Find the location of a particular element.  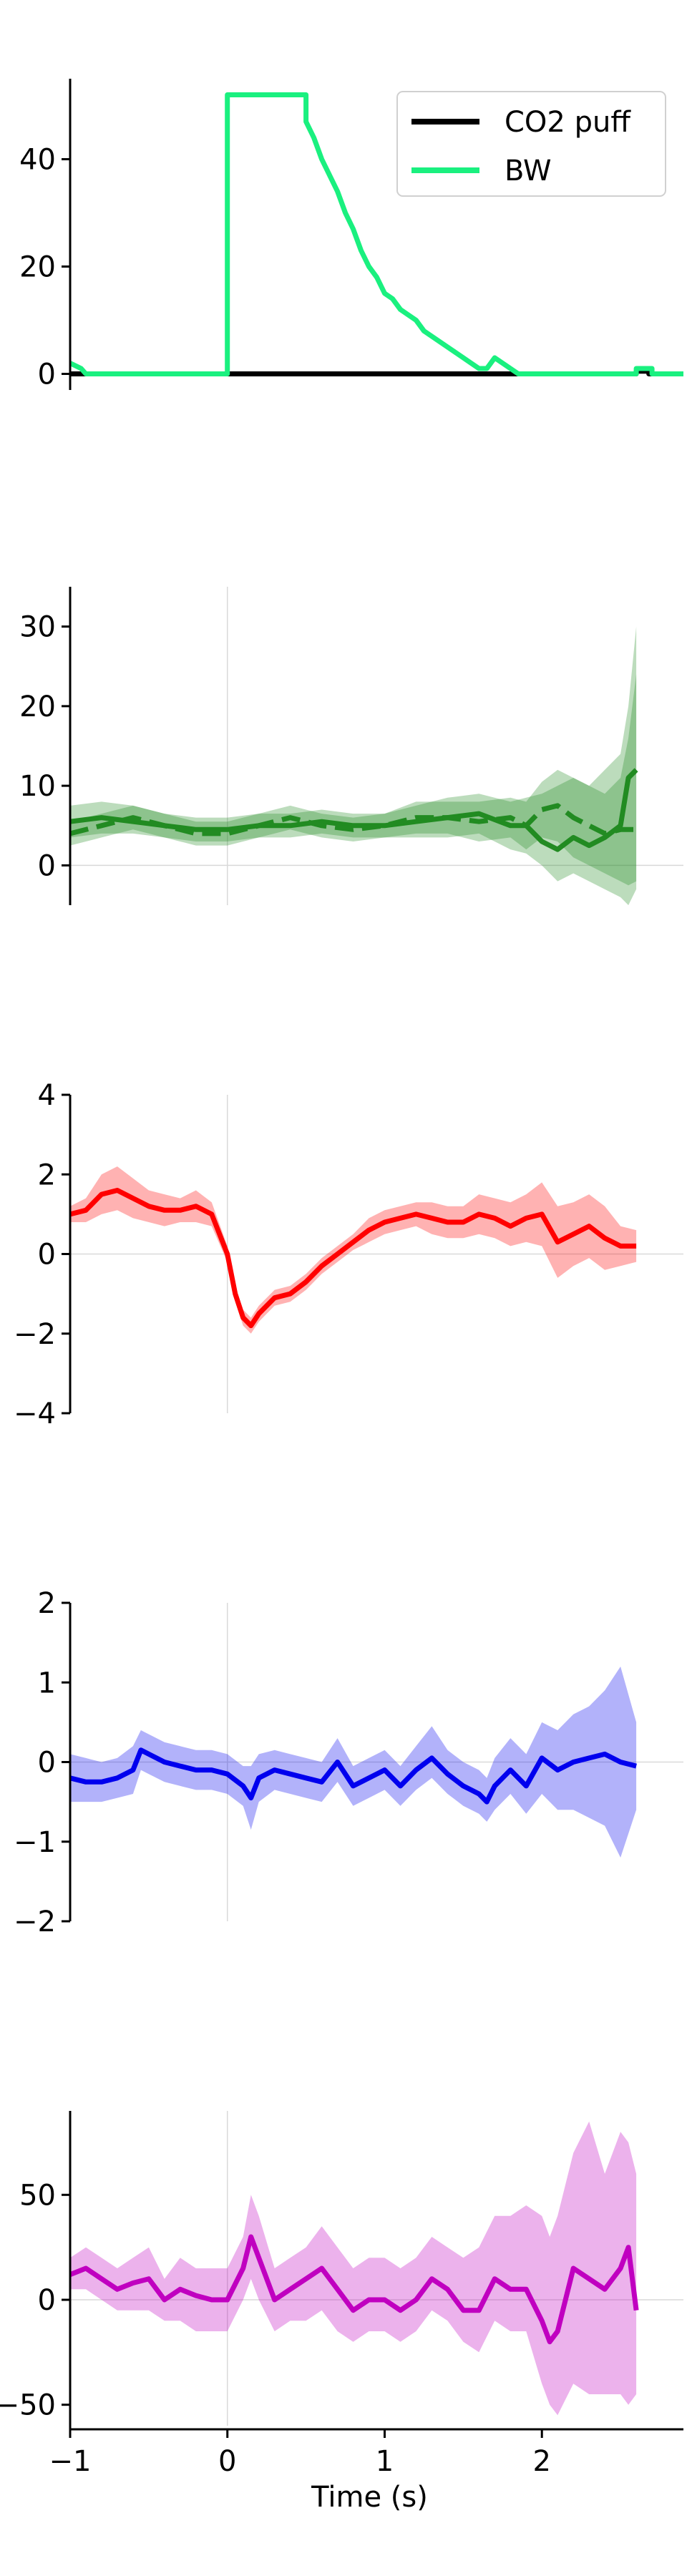

legend-label: BW is located at coordinates (528, 171).